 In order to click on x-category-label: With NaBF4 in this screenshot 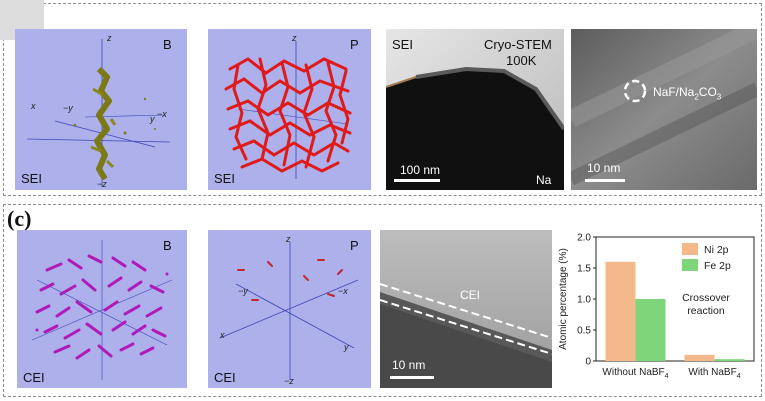, I will do `click(714, 373)`.